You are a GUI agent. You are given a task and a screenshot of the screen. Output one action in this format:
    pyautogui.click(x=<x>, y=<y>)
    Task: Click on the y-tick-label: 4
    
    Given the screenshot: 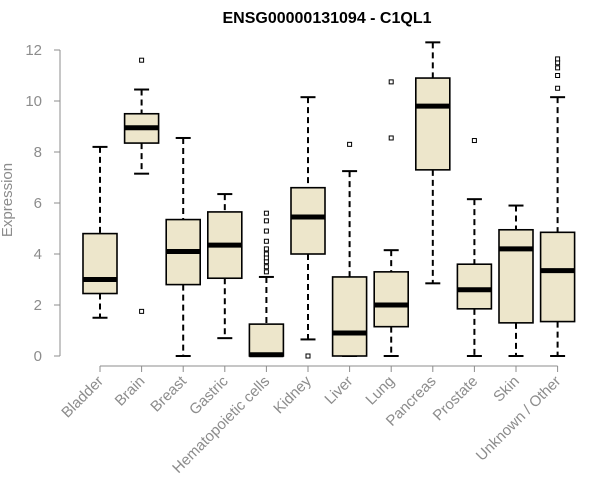 What is the action you would take?
    pyautogui.click(x=38, y=254)
    